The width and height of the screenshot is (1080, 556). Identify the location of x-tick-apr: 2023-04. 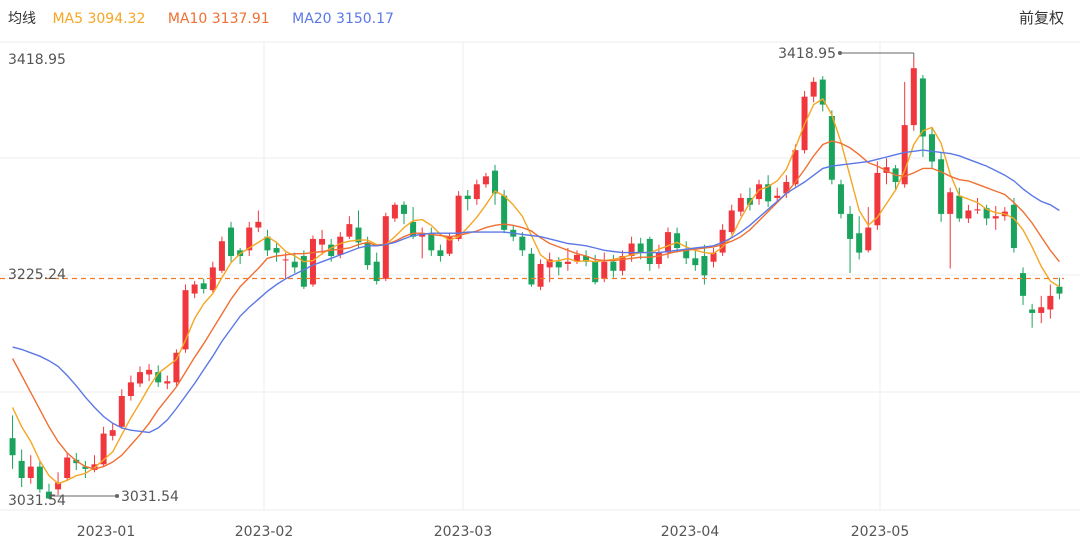
(690, 532).